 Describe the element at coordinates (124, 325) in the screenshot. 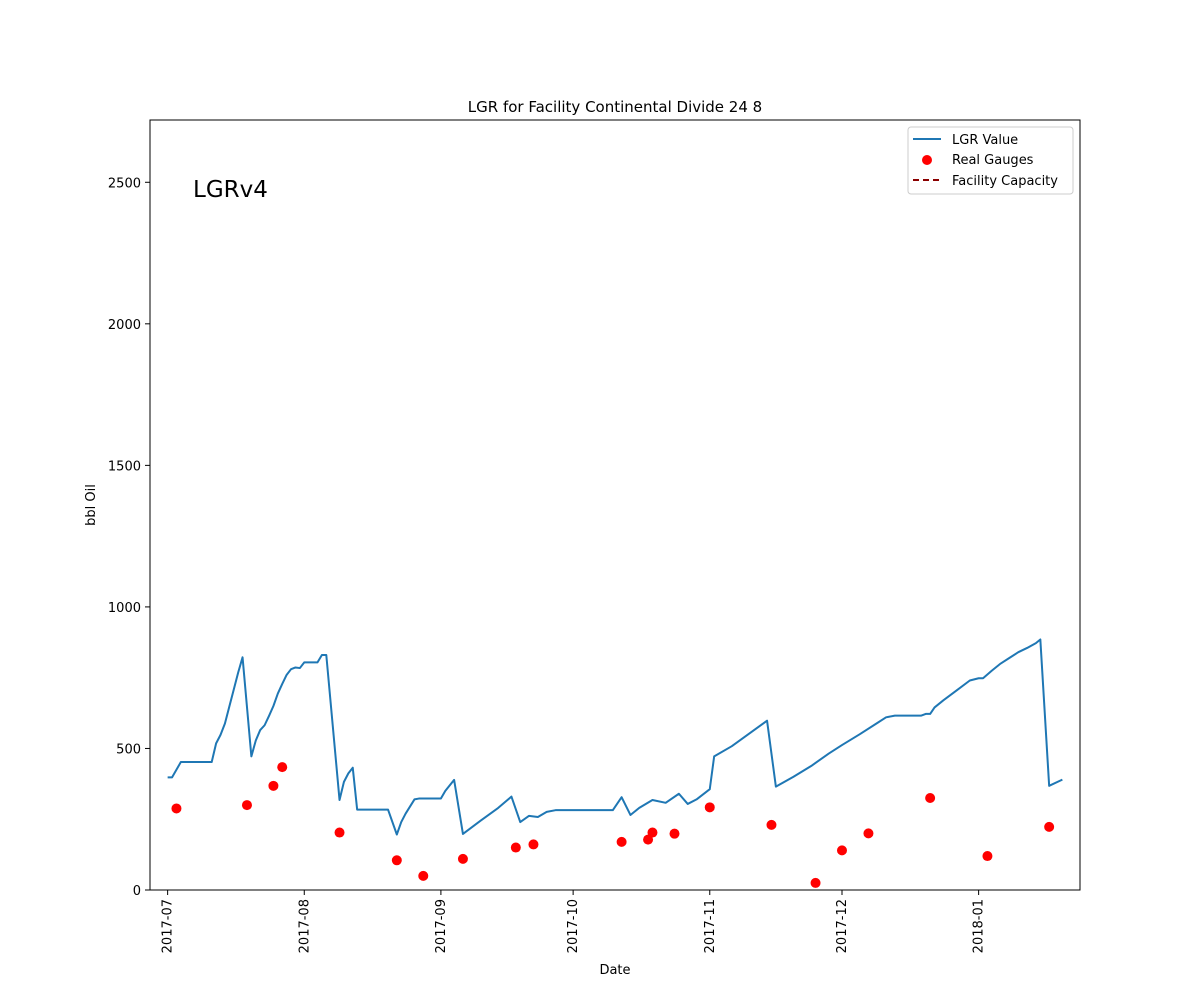

I see `y-tick-label: 2000` at that location.